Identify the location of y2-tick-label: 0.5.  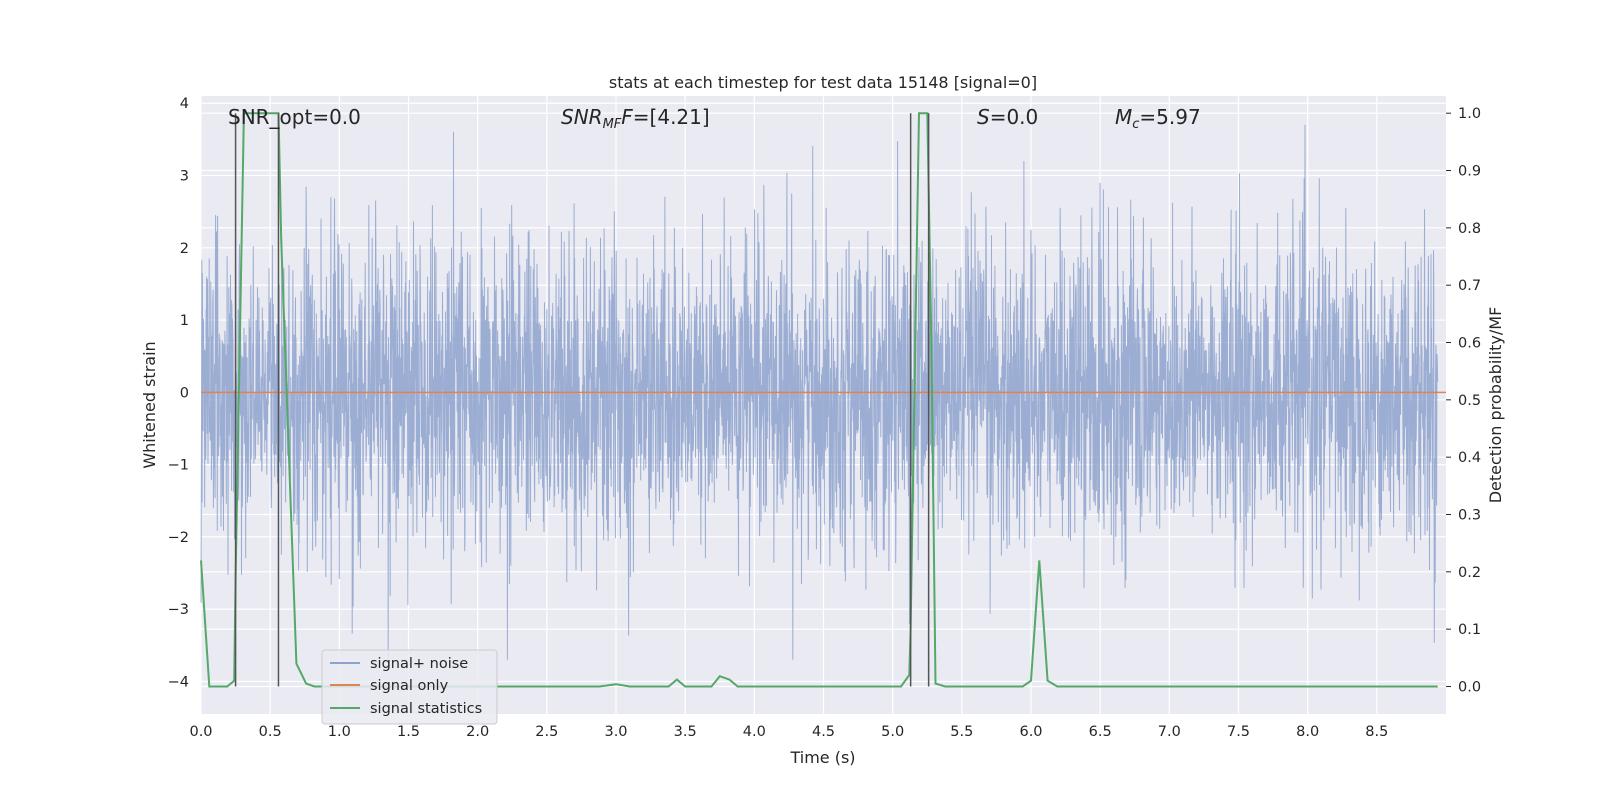
(1469, 401).